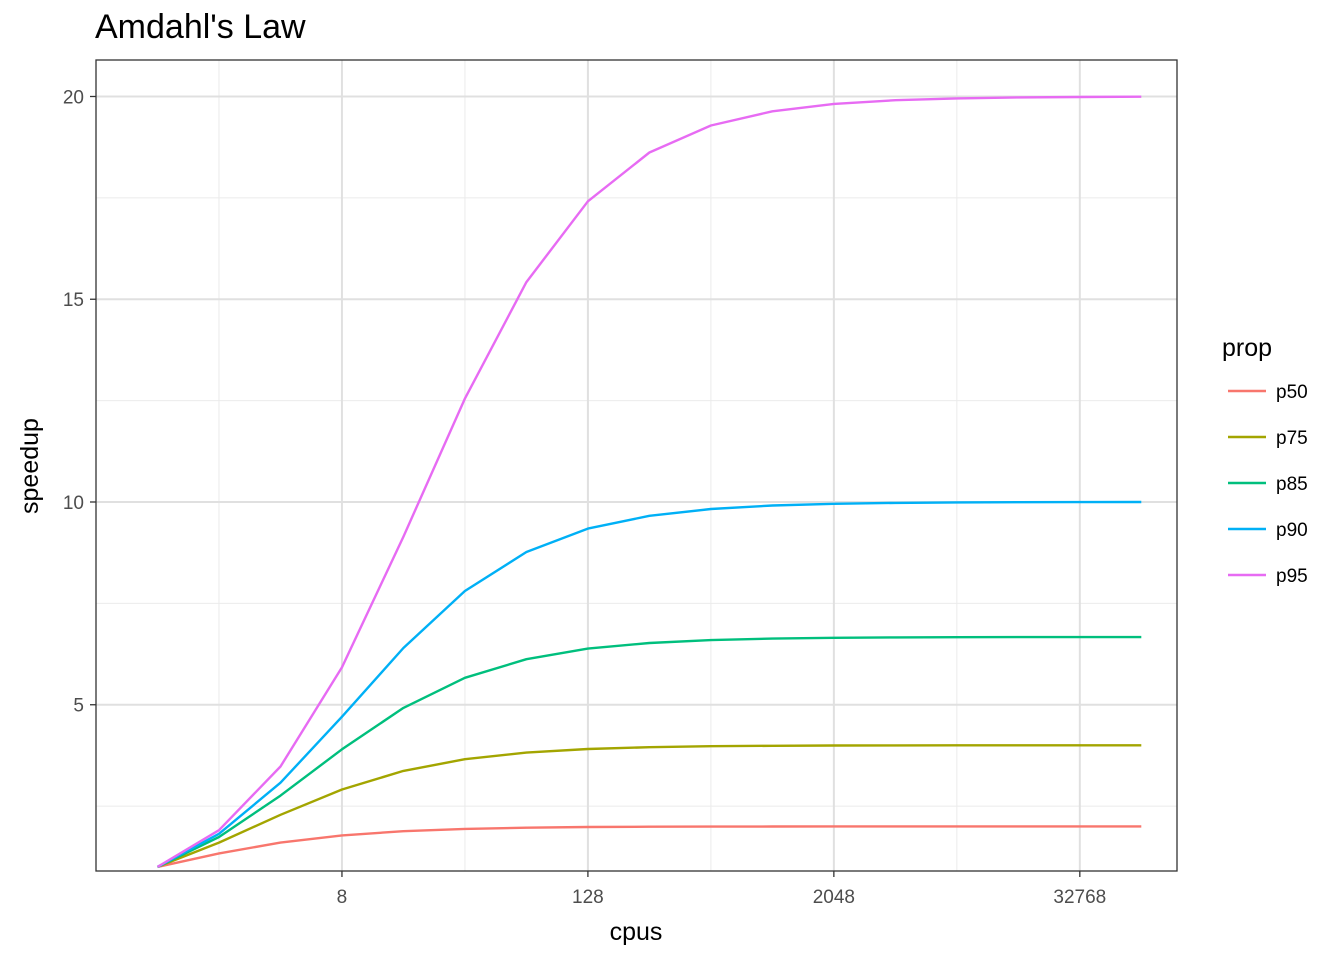 The height and width of the screenshot is (960, 1344). Describe the element at coordinates (649, 847) in the screenshot. I see `series-line-p50` at that location.